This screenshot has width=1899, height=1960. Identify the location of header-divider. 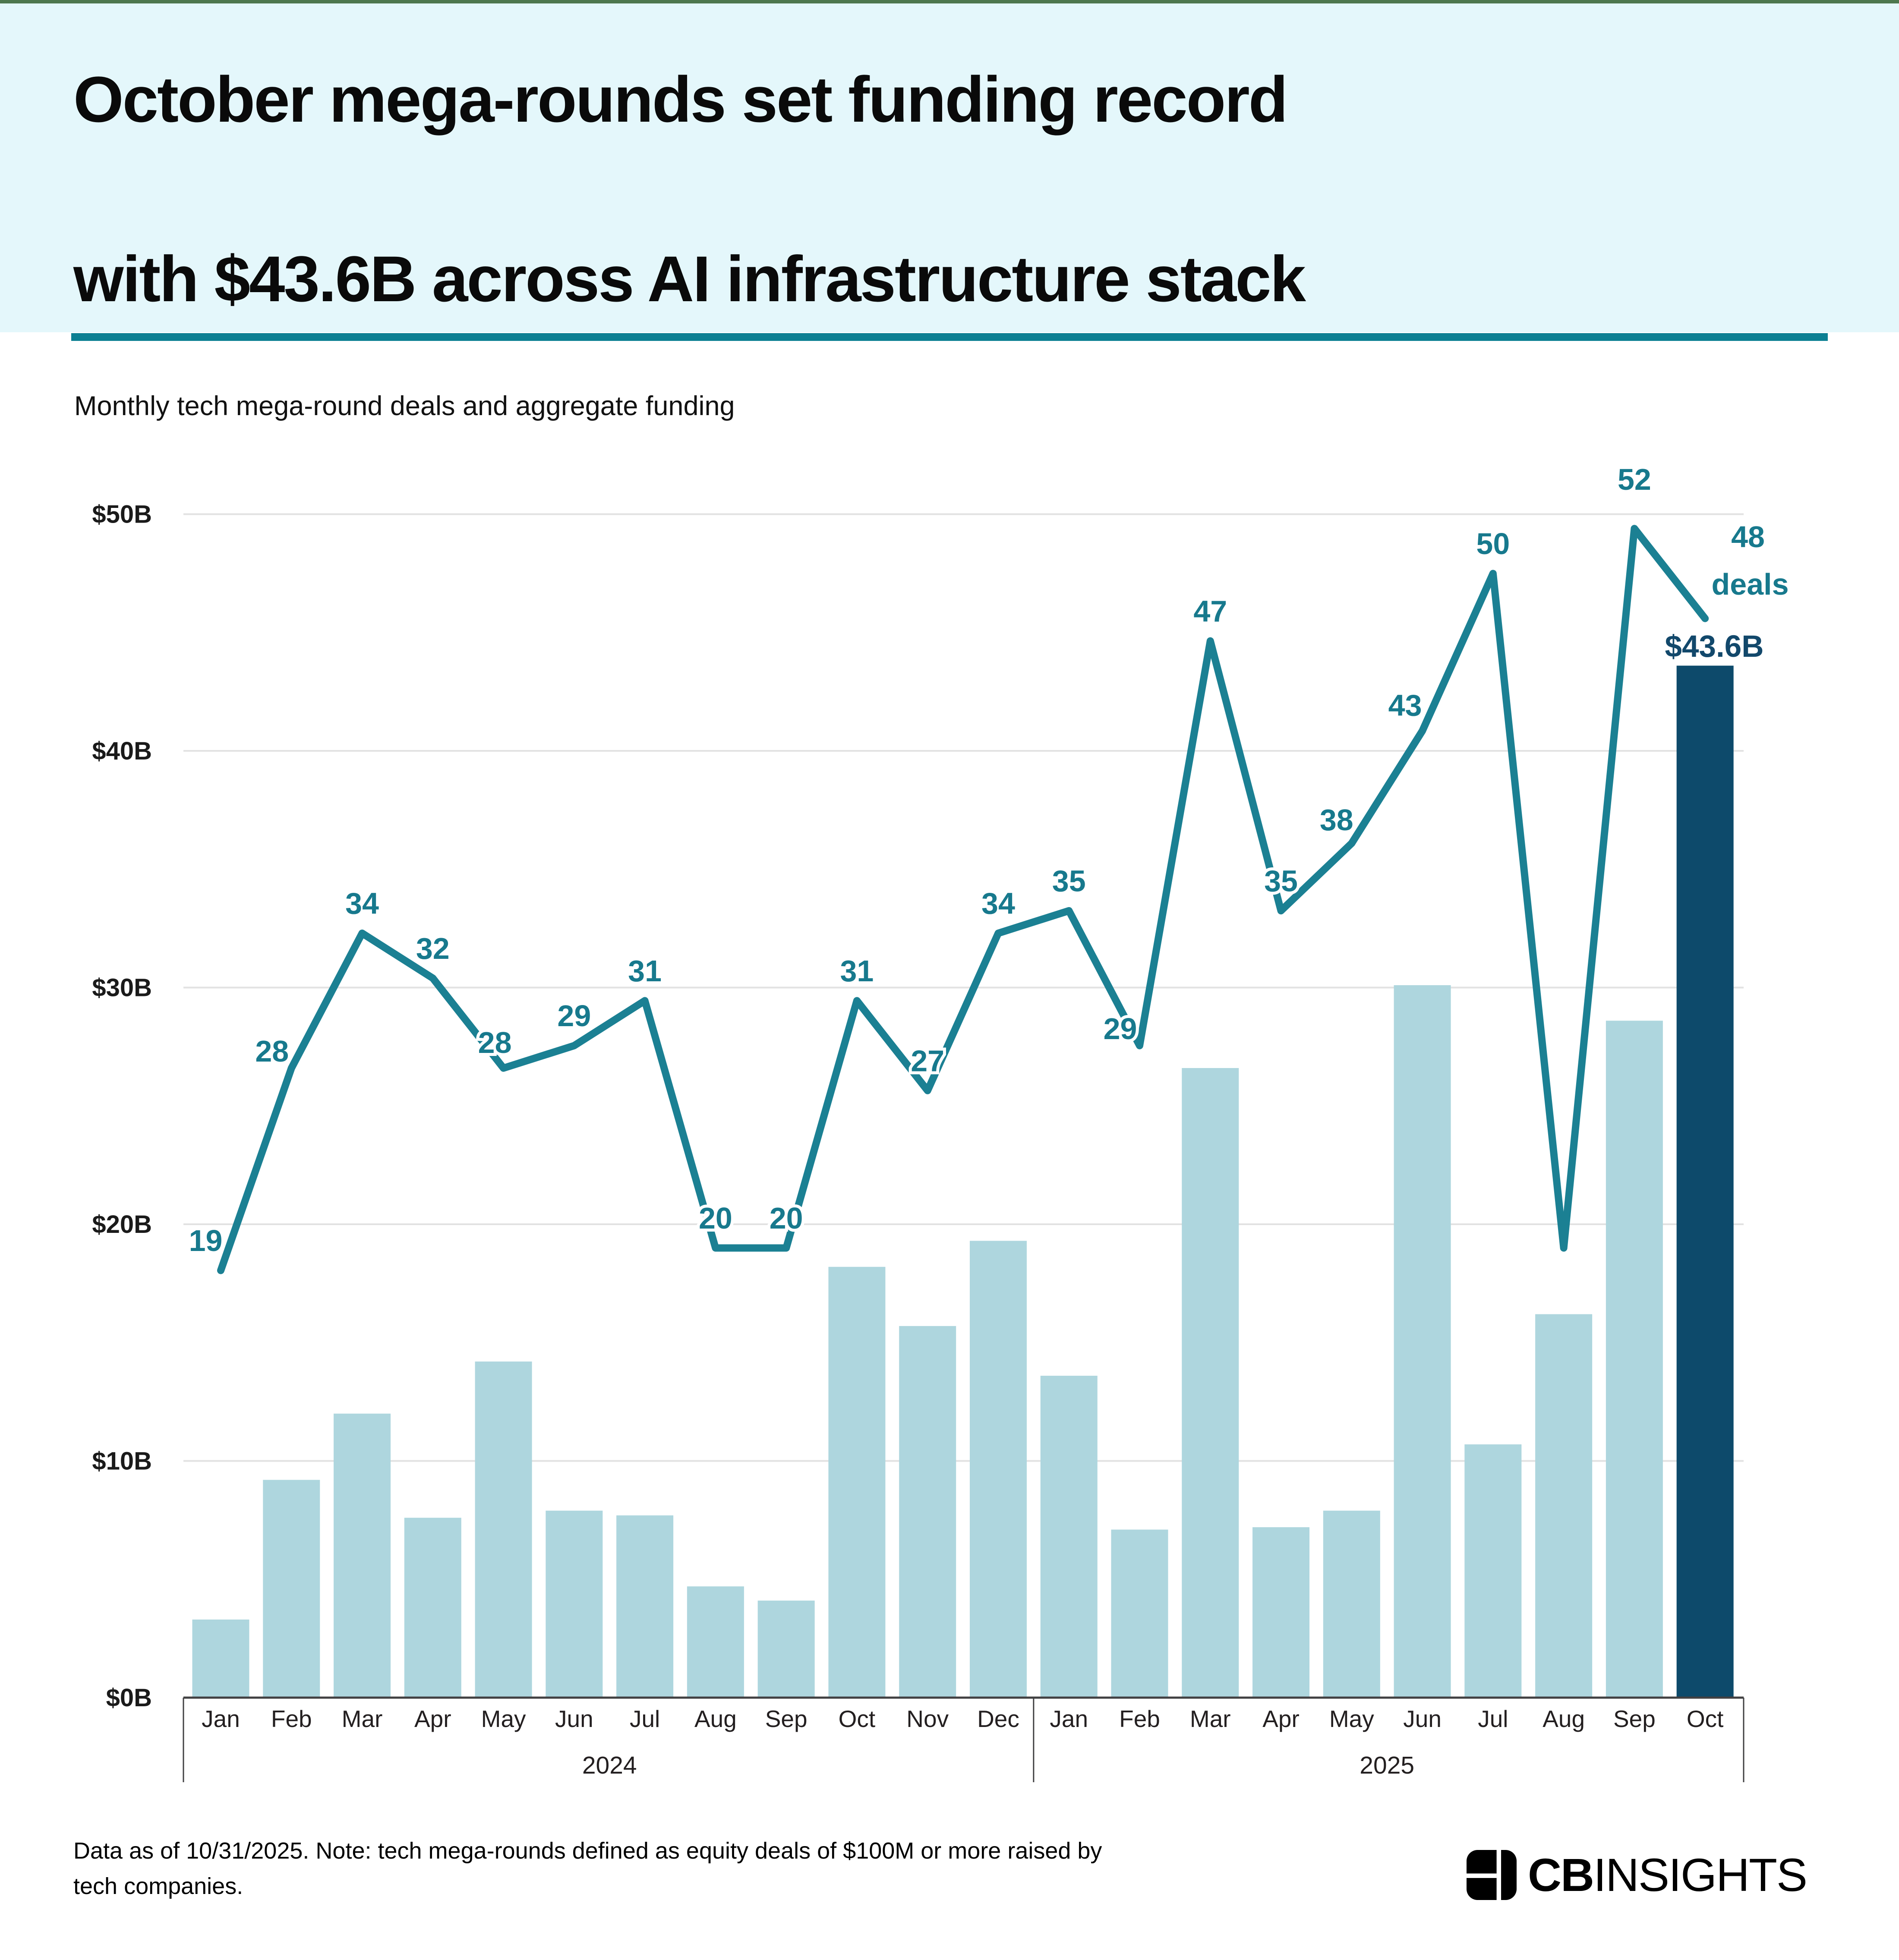
(949, 337).